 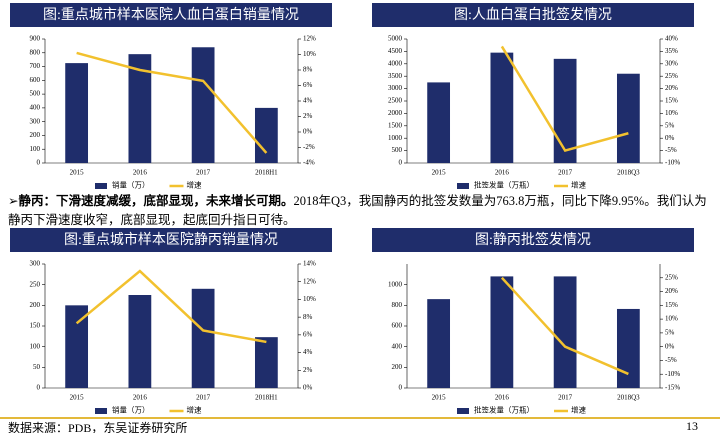 I want to click on y-tick-label: 300, so click(x=35, y=121).